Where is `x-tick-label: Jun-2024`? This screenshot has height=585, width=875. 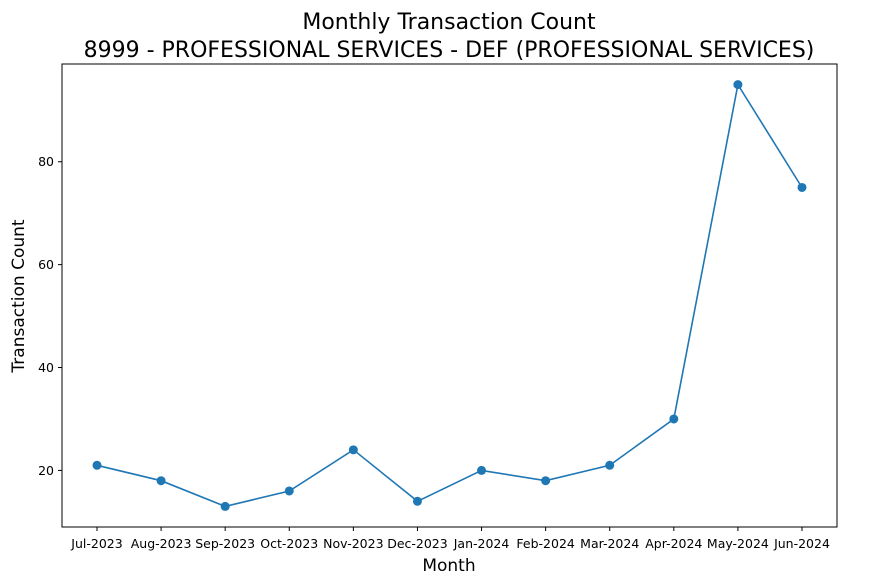
x-tick-label: Jun-2024 is located at coordinates (801, 543).